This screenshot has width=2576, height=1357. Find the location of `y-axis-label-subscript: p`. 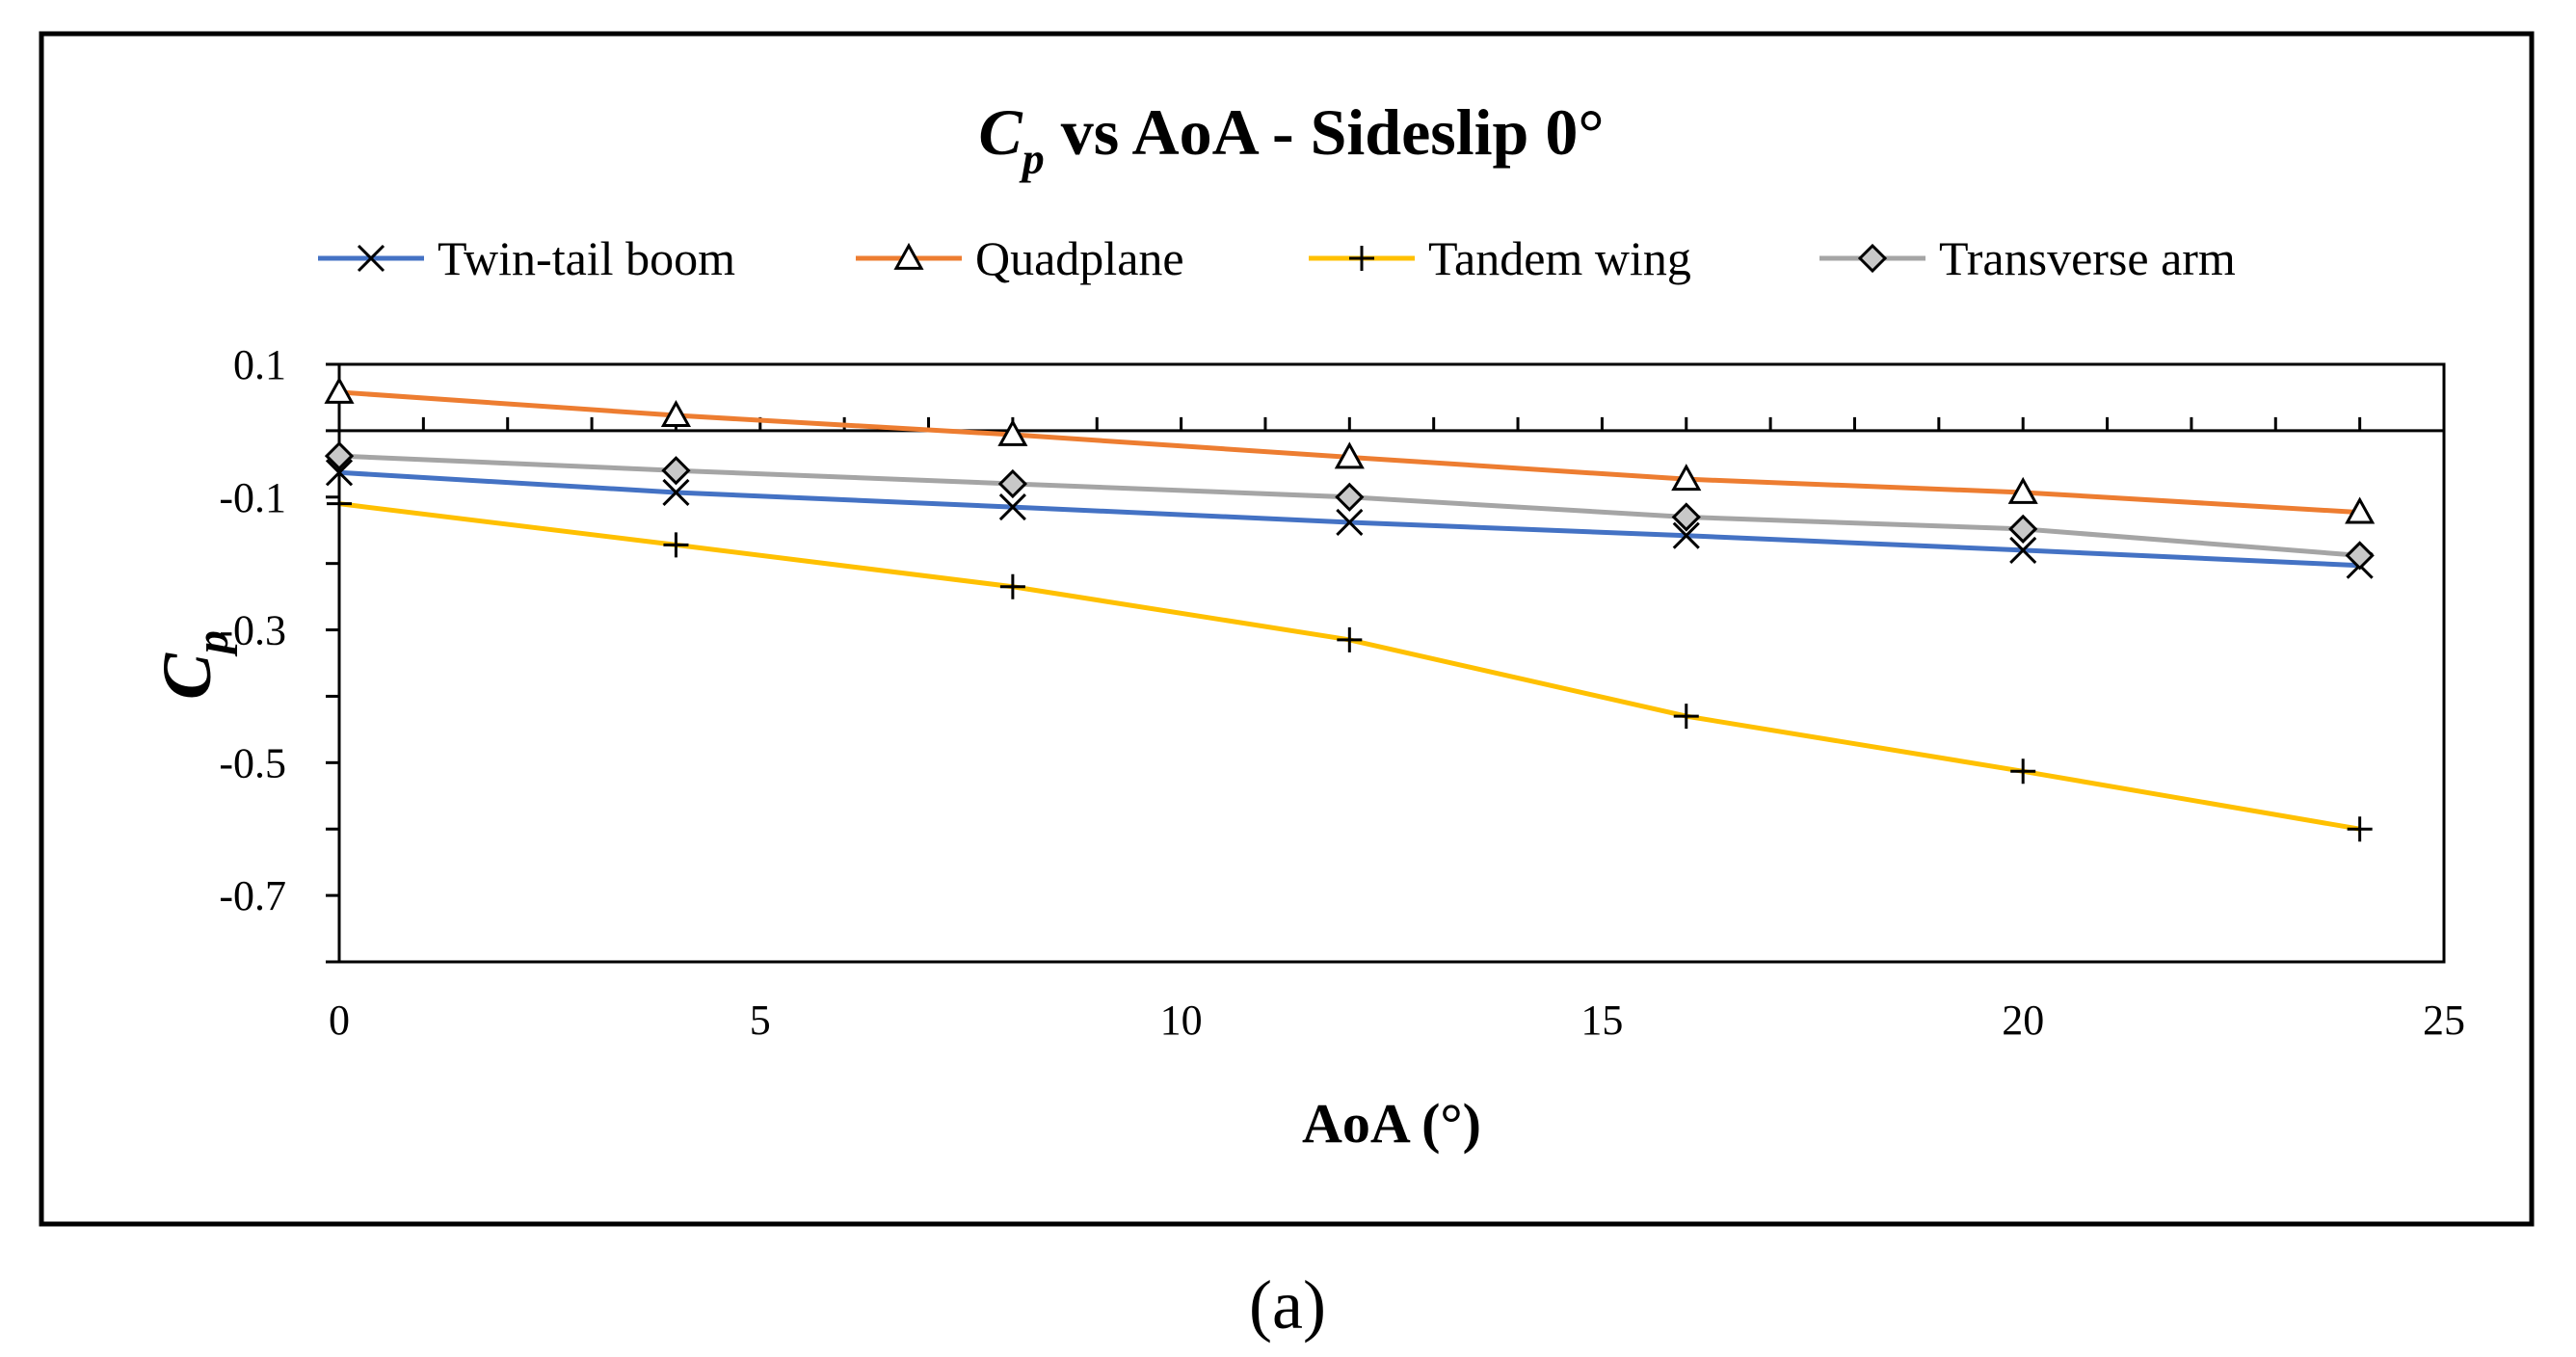

y-axis-label-subscript: p is located at coordinates (212, 643).